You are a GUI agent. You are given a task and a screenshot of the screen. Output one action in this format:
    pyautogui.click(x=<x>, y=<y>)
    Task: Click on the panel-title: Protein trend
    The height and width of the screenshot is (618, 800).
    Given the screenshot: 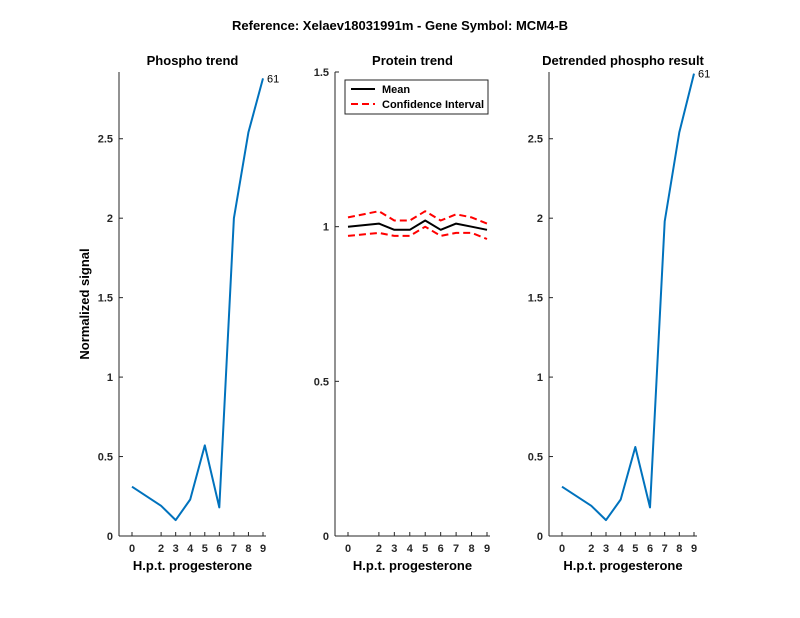 What is the action you would take?
    pyautogui.click(x=412, y=60)
    